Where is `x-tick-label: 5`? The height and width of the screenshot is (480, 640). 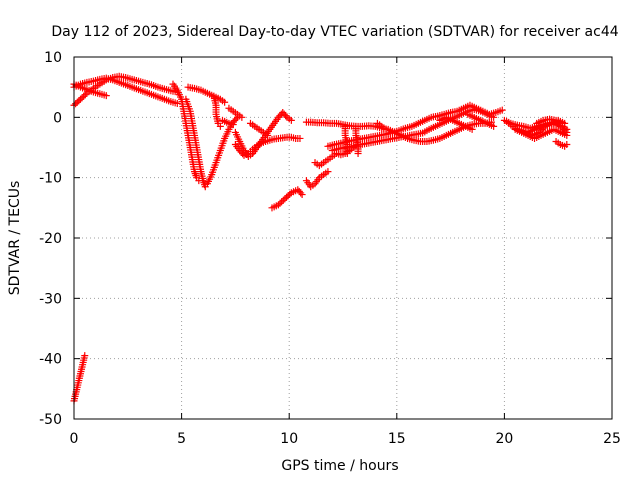 x-tick-label: 5 is located at coordinates (181, 439).